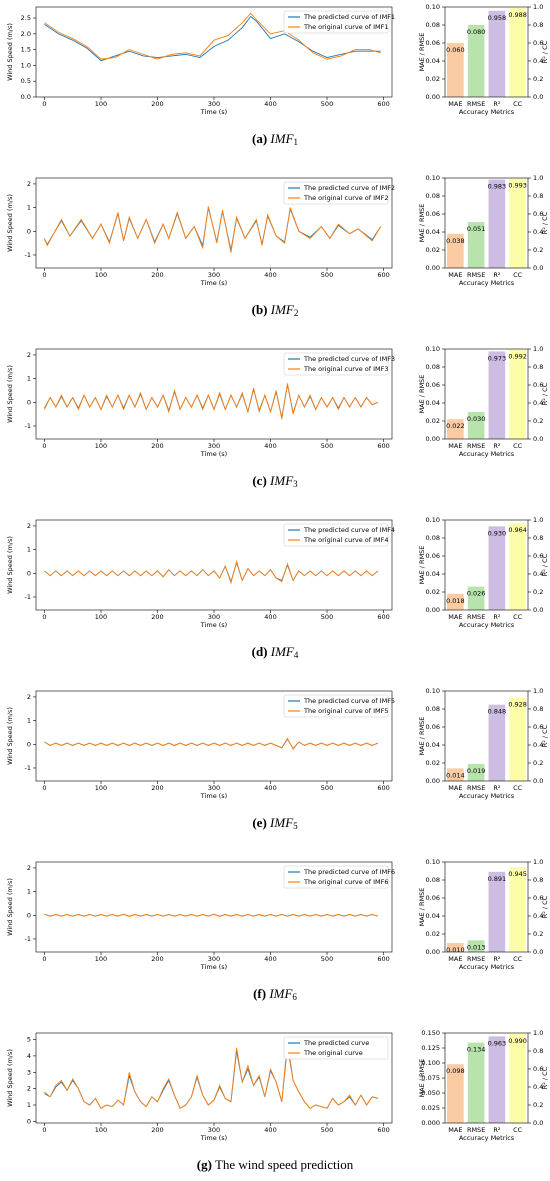 The width and height of the screenshot is (550, 1181). What do you see at coordinates (296, 655) in the screenshot?
I see `caption-subscript: 4` at bounding box center [296, 655].